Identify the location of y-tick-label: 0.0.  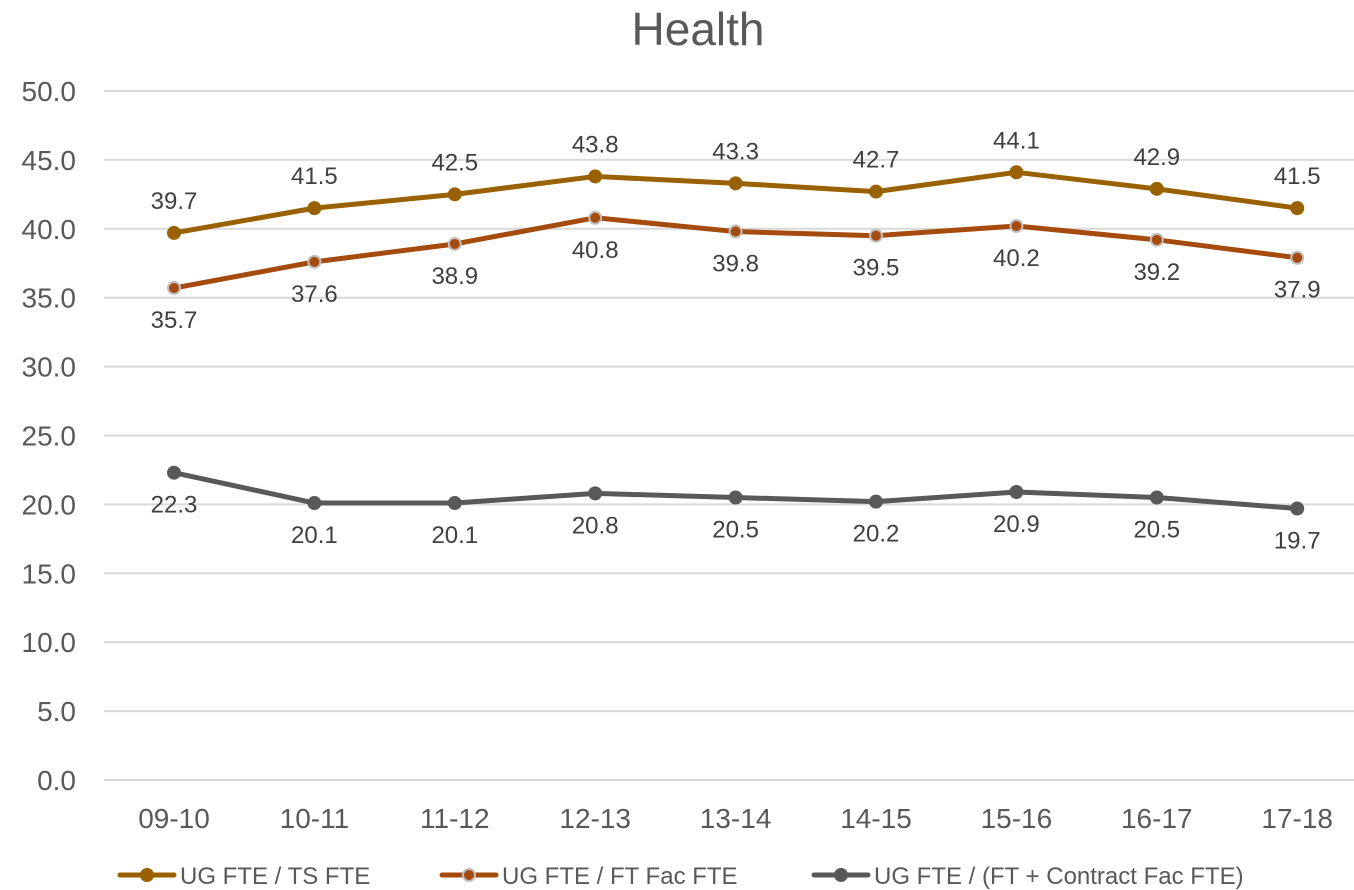
(56, 780).